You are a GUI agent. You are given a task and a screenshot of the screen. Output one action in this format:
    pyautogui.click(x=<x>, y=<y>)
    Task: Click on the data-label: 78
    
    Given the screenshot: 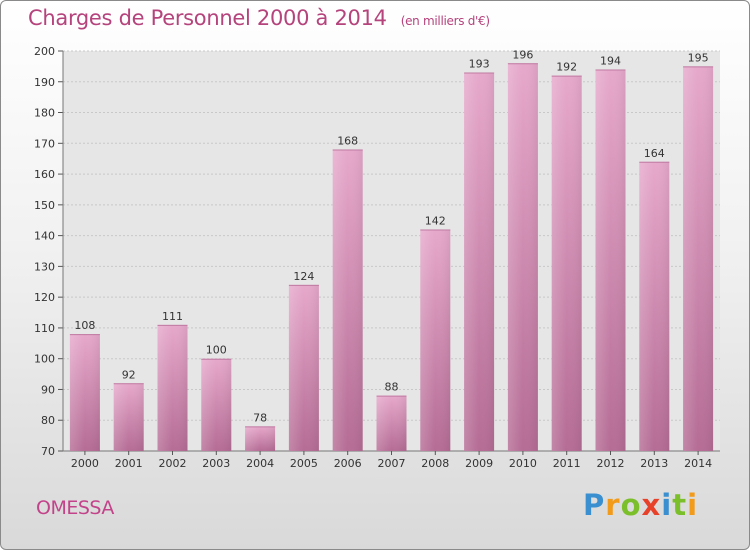 What is the action you would take?
    pyautogui.click(x=260, y=417)
    